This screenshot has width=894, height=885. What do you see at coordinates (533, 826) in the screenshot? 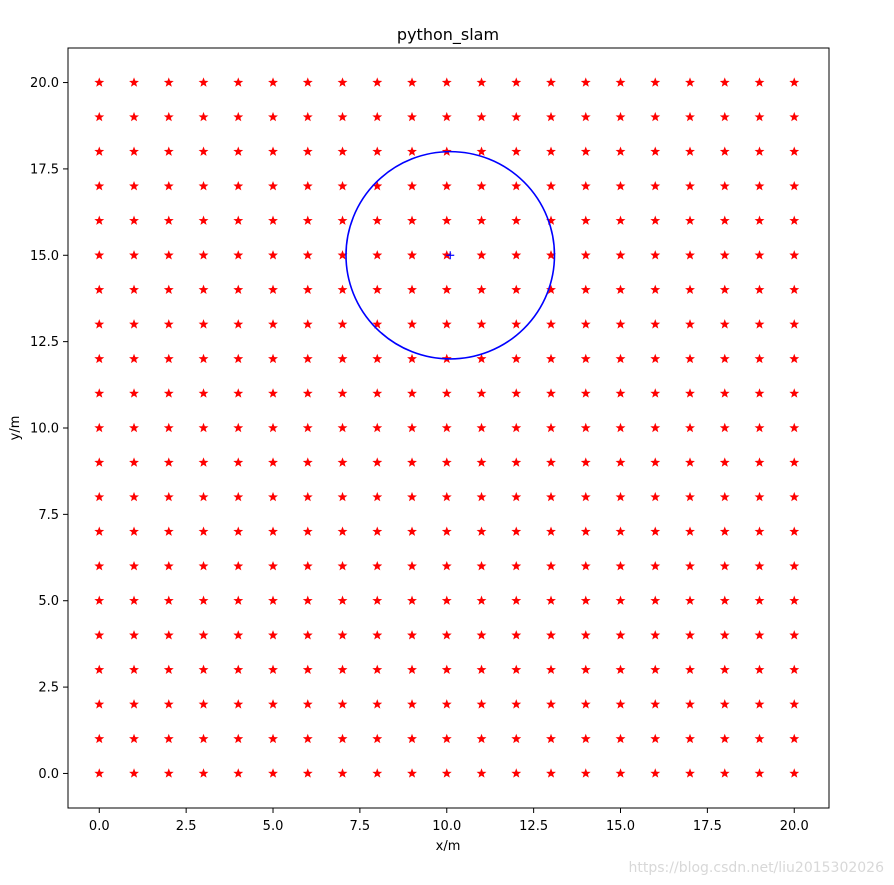
I see `x-tick-label: 12.5` at bounding box center [533, 826].